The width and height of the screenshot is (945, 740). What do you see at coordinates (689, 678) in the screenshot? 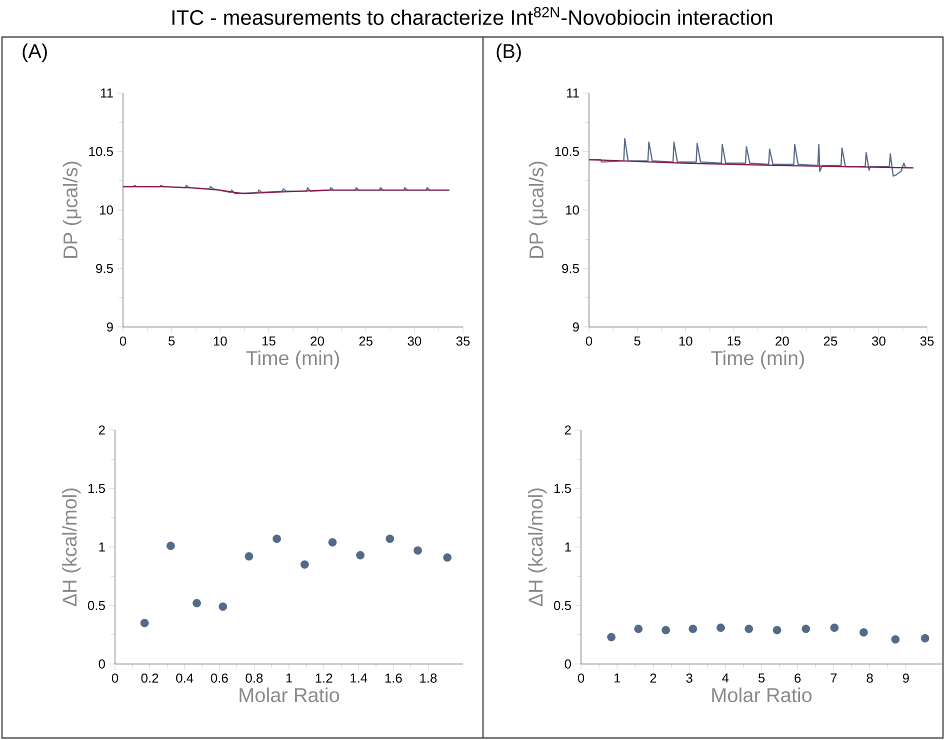
I see `x-tick-label: 3` at bounding box center [689, 678].